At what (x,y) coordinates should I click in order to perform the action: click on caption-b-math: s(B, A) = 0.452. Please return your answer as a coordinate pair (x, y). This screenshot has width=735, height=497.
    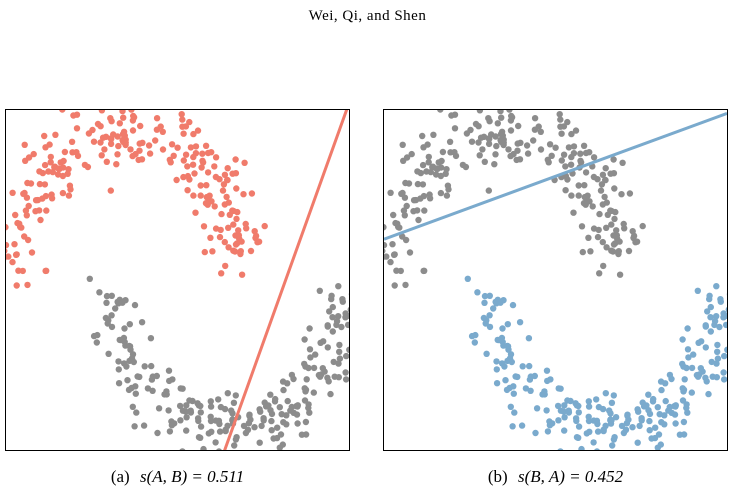
    Looking at the image, I should click on (570, 476).